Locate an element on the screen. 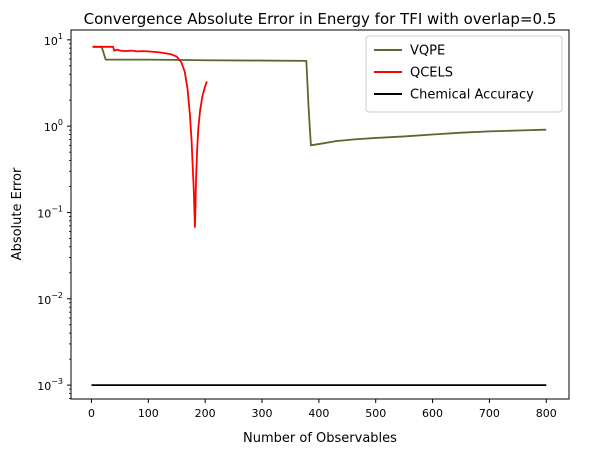  legend: VQPE QCELS Chemical Accuracy is located at coordinates (464, 74).